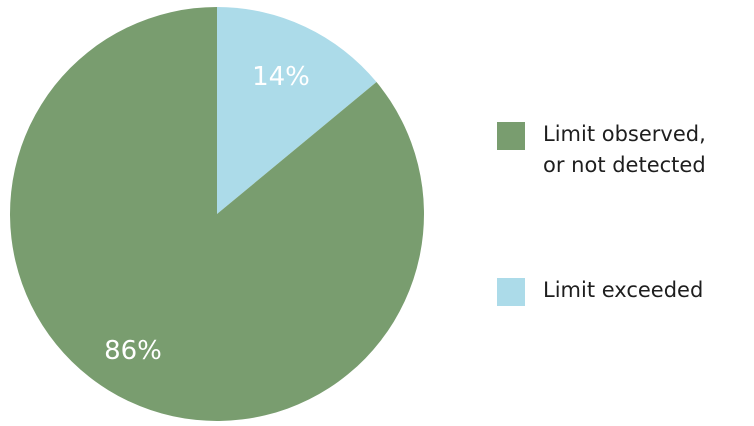  I want to click on legend-swatch-observed, so click(511, 136).